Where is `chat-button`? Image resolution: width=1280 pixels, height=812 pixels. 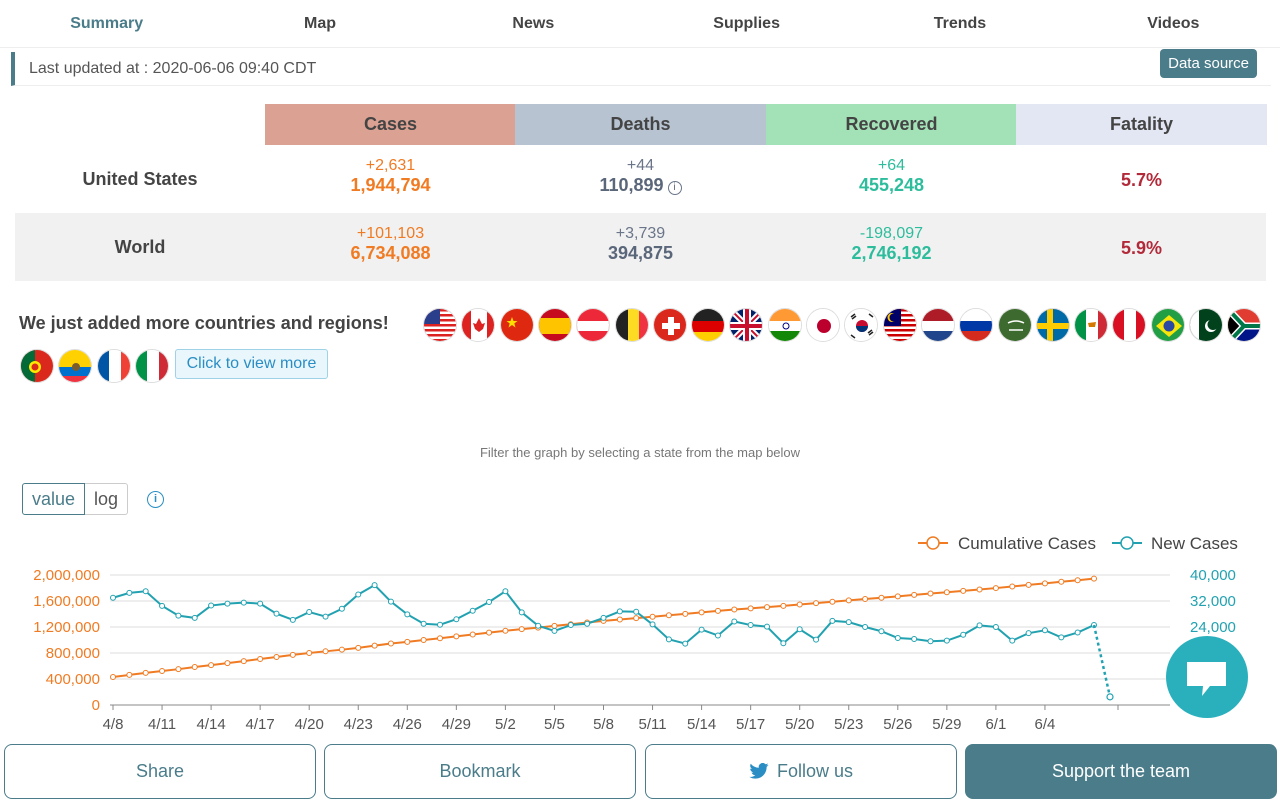
chat-button is located at coordinates (1207, 677).